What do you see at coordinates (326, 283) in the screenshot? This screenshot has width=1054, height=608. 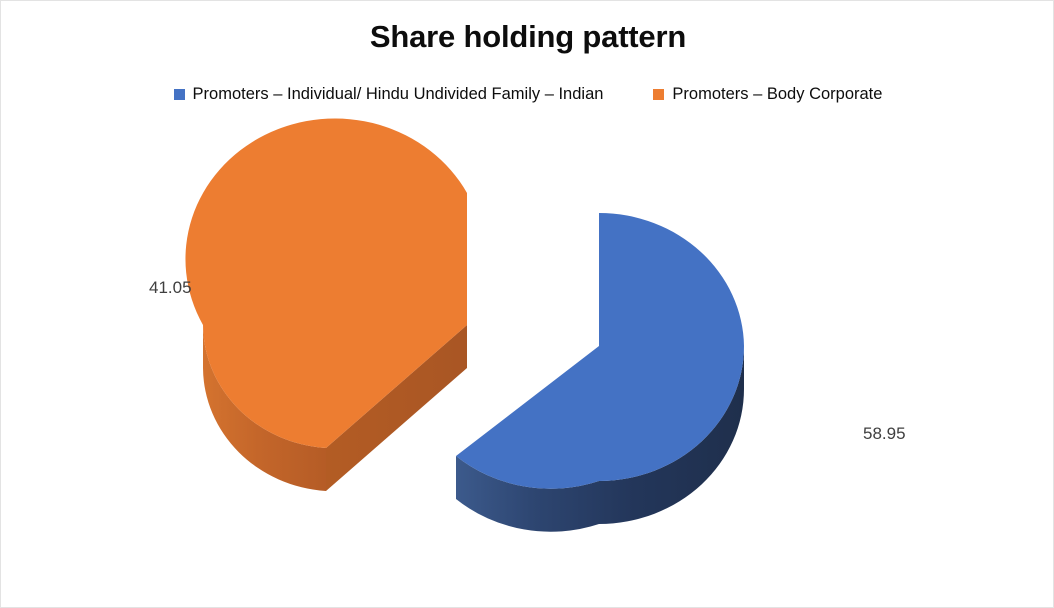 I see `pie-slice-orange-top` at bounding box center [326, 283].